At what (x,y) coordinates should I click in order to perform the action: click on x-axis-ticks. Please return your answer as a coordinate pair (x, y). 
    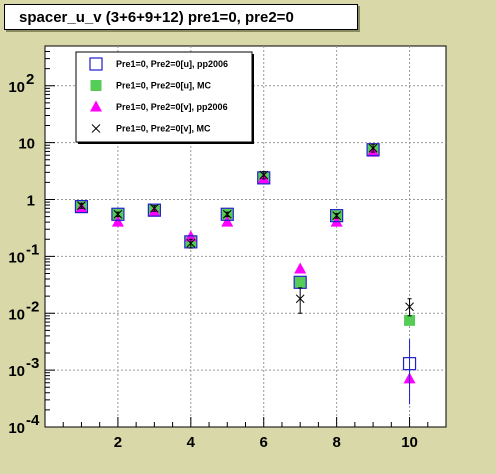
    Looking at the image, I should click on (245, 422).